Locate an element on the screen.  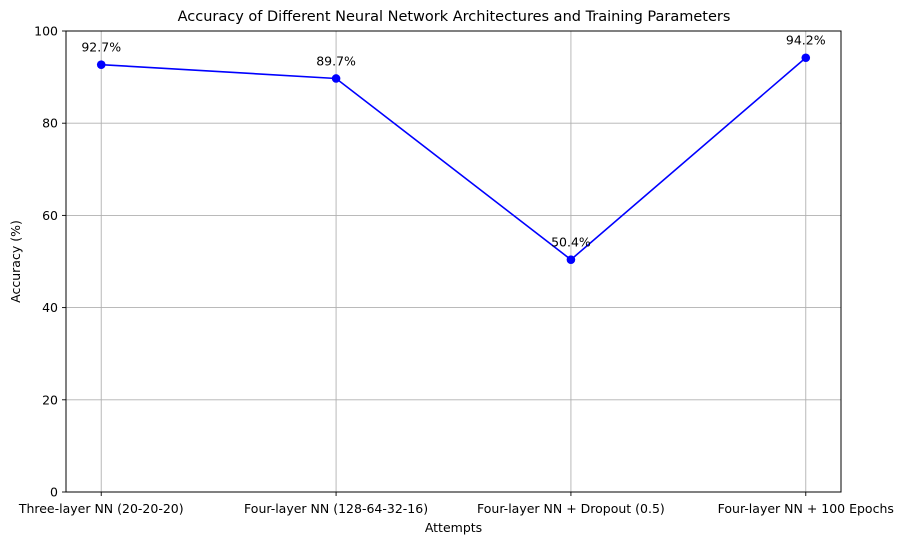
data-label: 89.7% is located at coordinates (336, 60).